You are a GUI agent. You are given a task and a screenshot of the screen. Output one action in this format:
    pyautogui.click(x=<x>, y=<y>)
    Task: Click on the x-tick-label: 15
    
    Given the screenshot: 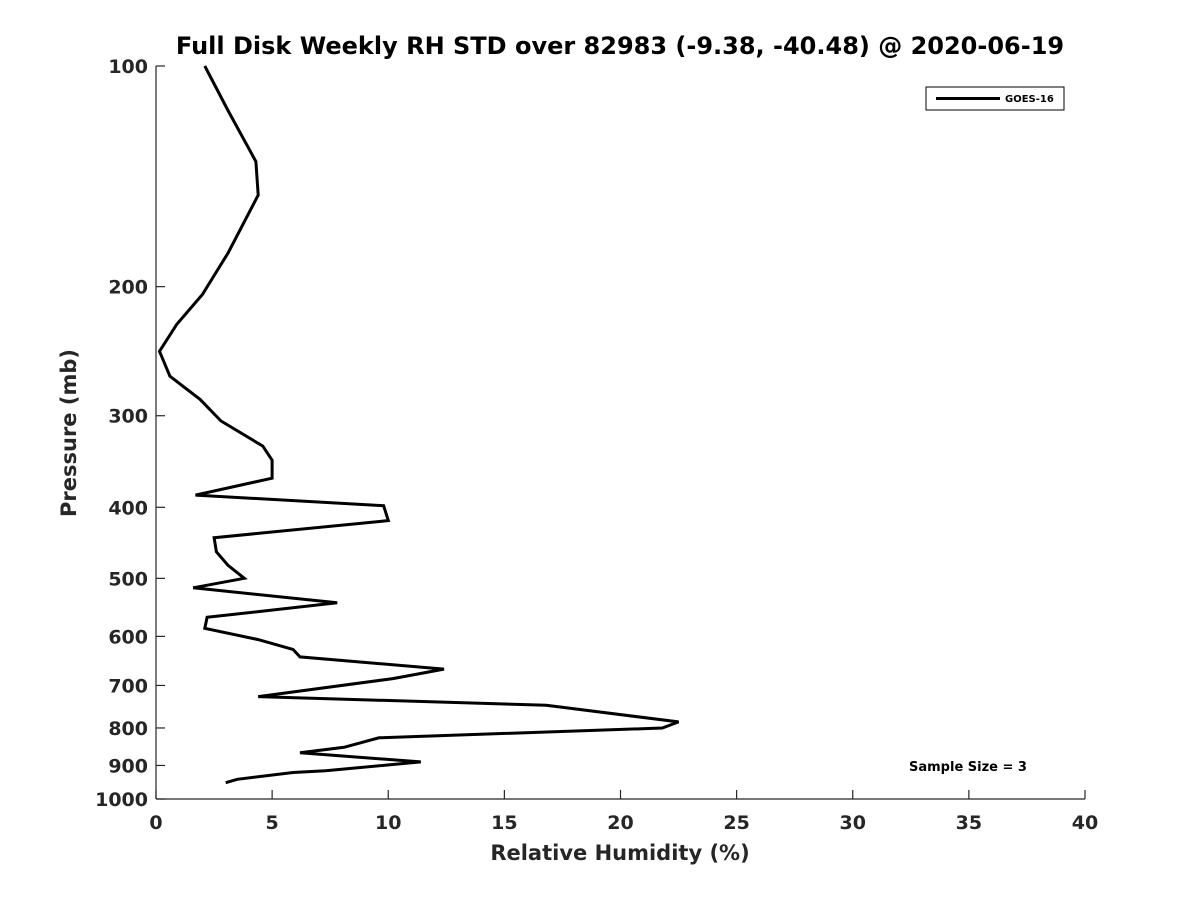 What is the action you would take?
    pyautogui.click(x=504, y=823)
    